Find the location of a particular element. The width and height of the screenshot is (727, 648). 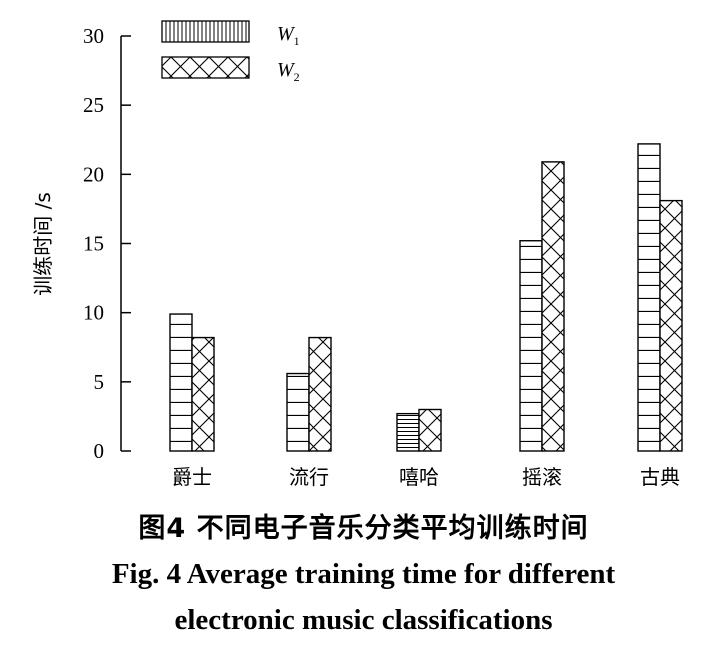

y-tick-label: 0 is located at coordinates (99, 451).